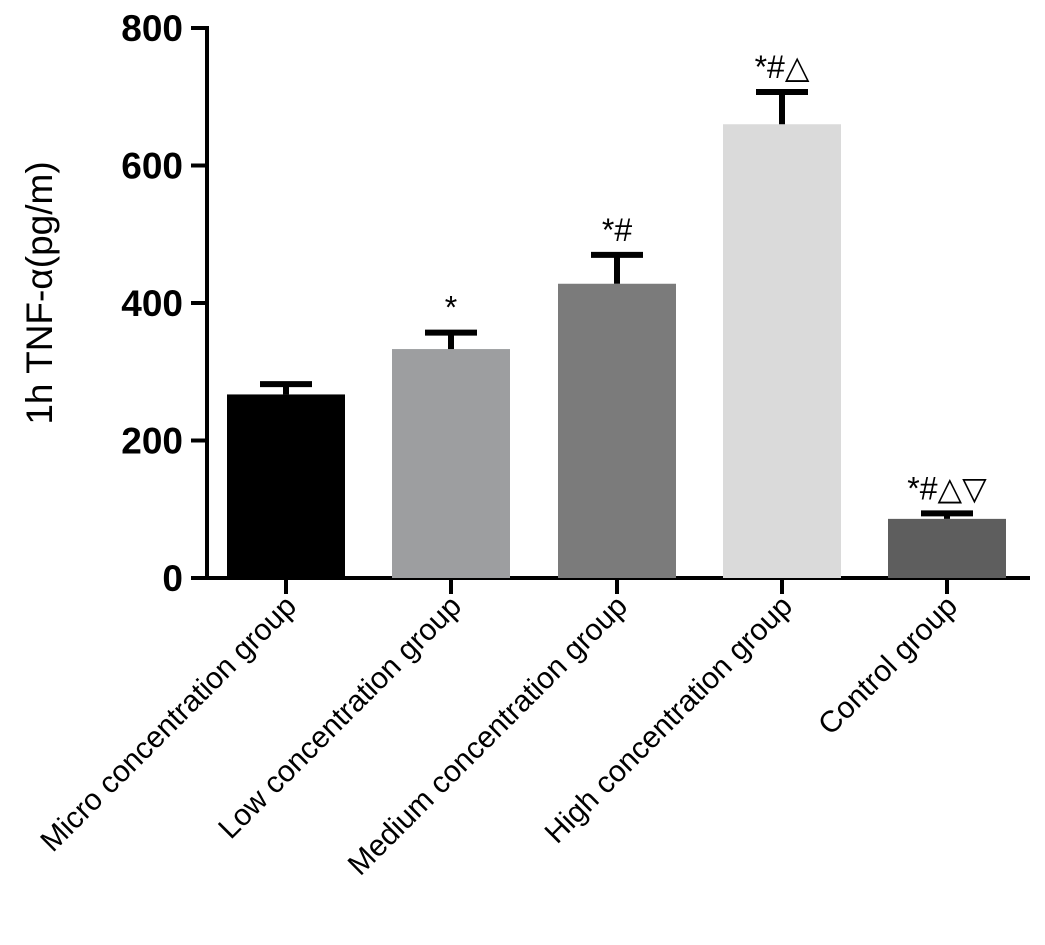  I want to click on x-tick-label: Medium concentration group, so click(488, 736).